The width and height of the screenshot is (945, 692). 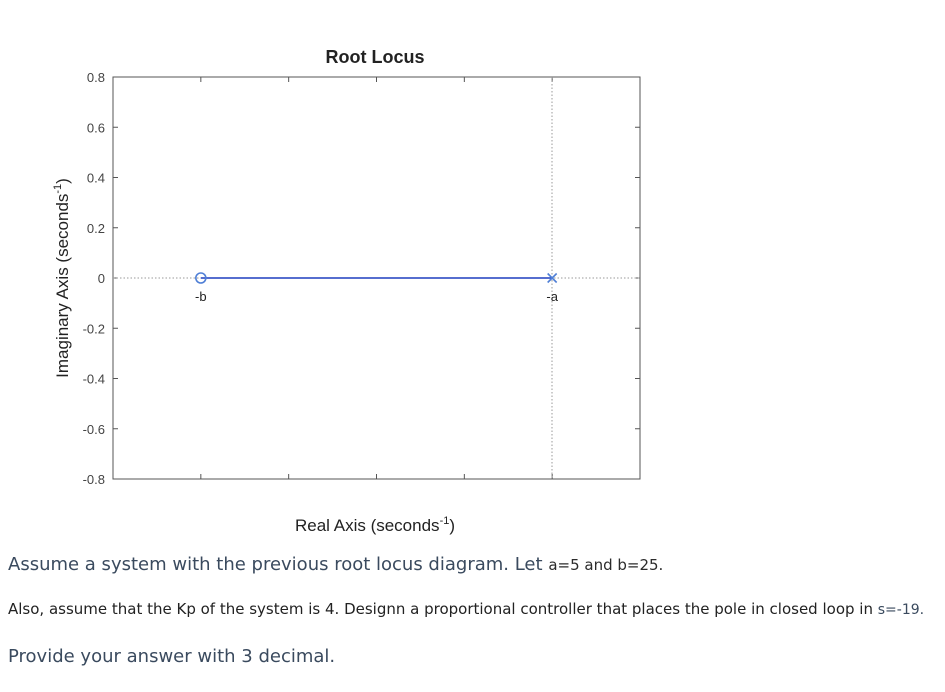 What do you see at coordinates (201, 278) in the screenshot?
I see `zero-marker` at bounding box center [201, 278].